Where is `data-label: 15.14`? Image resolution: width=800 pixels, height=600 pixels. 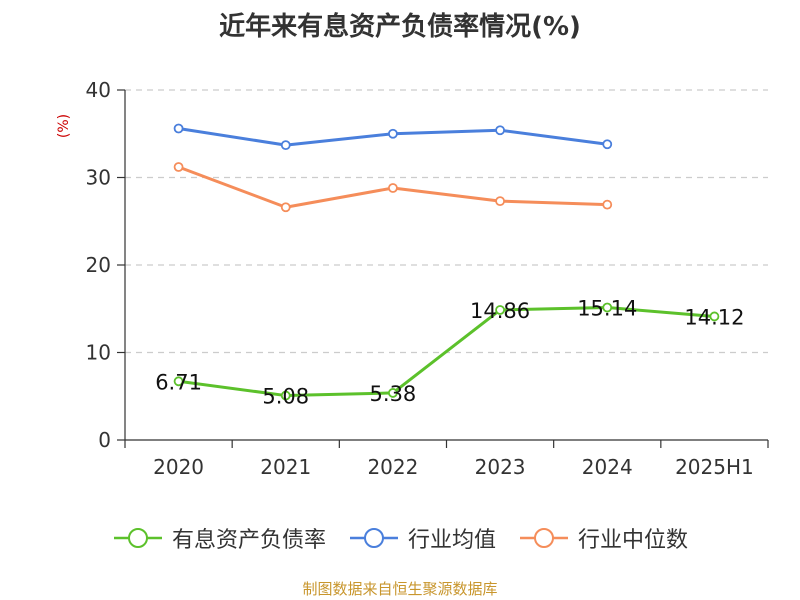
data-label: 15.14 is located at coordinates (607, 309).